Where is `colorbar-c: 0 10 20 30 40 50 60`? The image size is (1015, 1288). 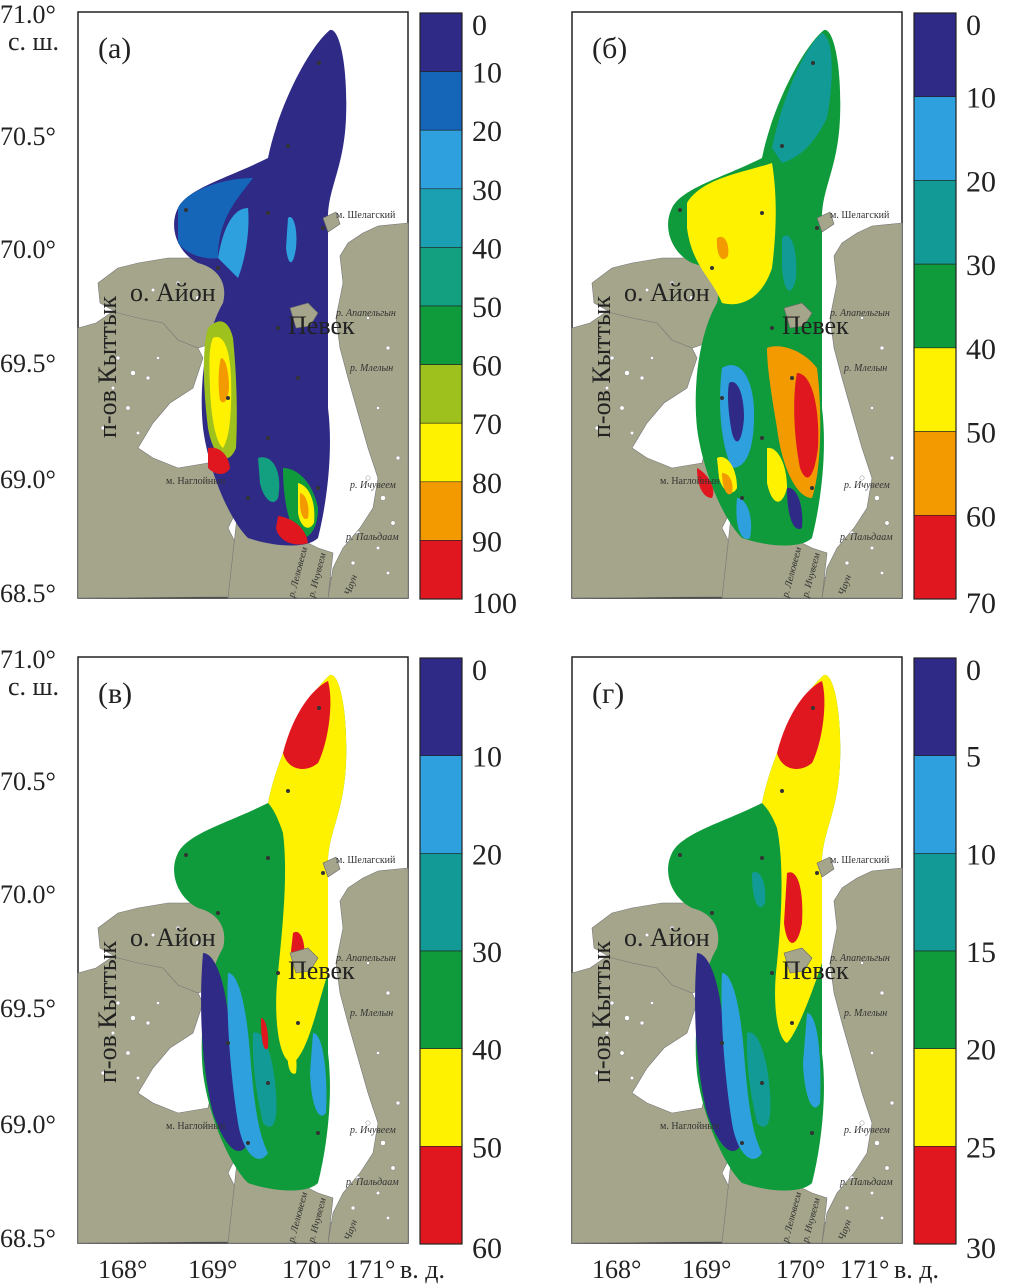 colorbar-c: 0 10 20 30 40 50 60 is located at coordinates (460, 959).